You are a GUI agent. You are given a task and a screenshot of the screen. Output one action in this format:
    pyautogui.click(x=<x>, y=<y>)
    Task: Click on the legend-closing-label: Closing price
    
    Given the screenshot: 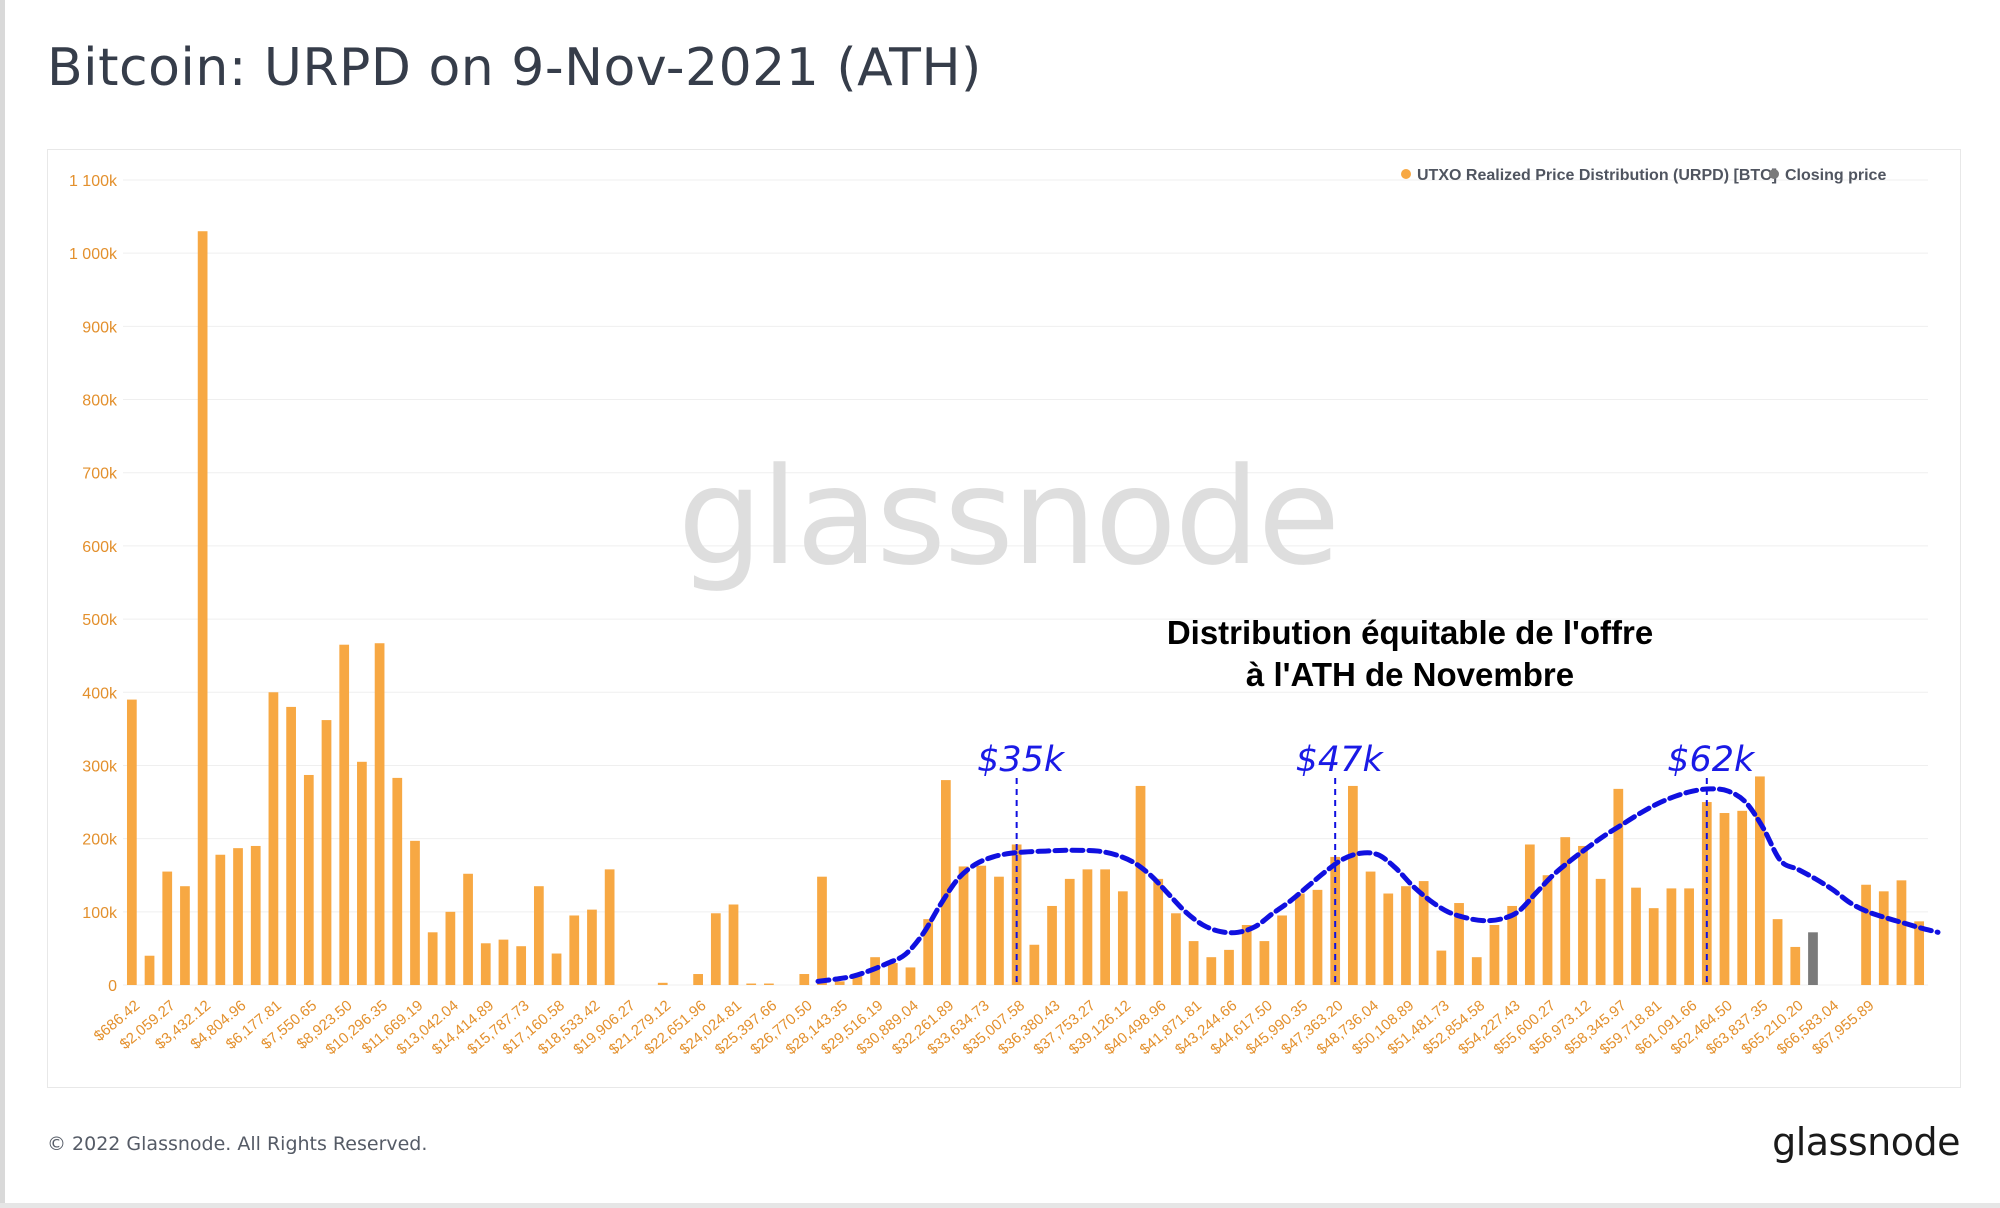 What is the action you would take?
    pyautogui.click(x=1835, y=175)
    